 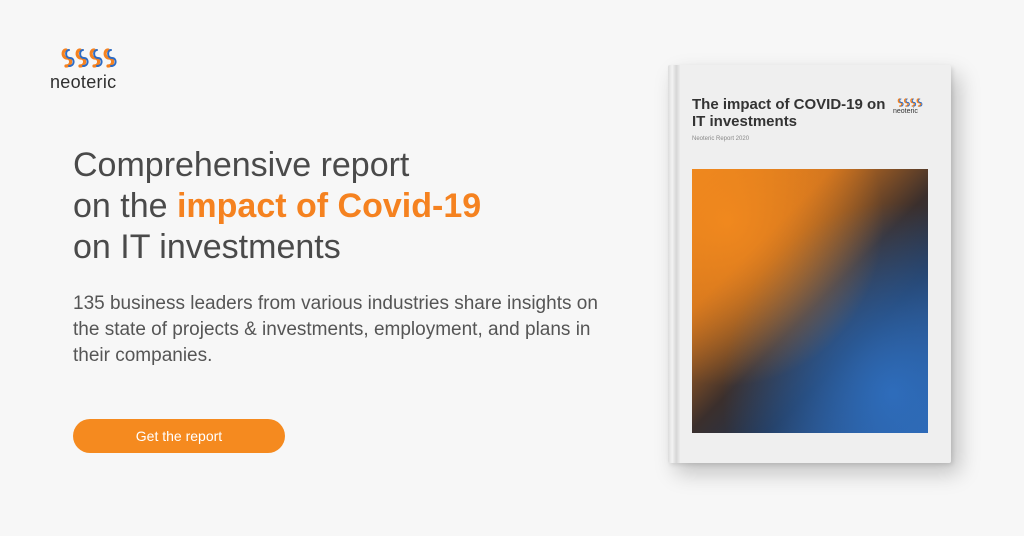 What do you see at coordinates (674, 264) in the screenshot?
I see `book-spine` at bounding box center [674, 264].